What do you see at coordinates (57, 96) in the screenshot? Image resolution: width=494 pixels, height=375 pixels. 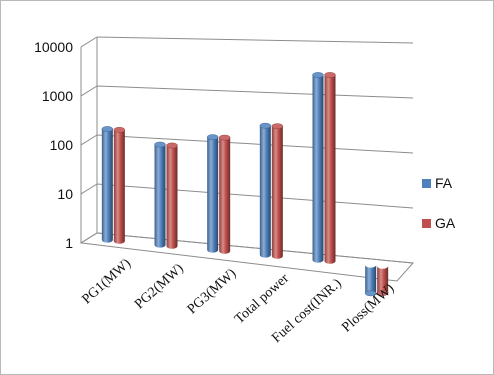 I see `y-tick-label: 1000` at bounding box center [57, 96].